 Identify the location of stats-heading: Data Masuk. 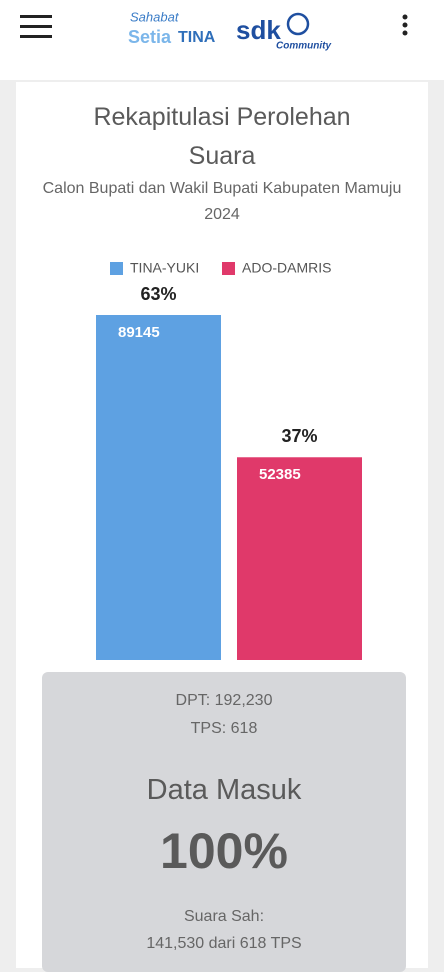
(224, 790).